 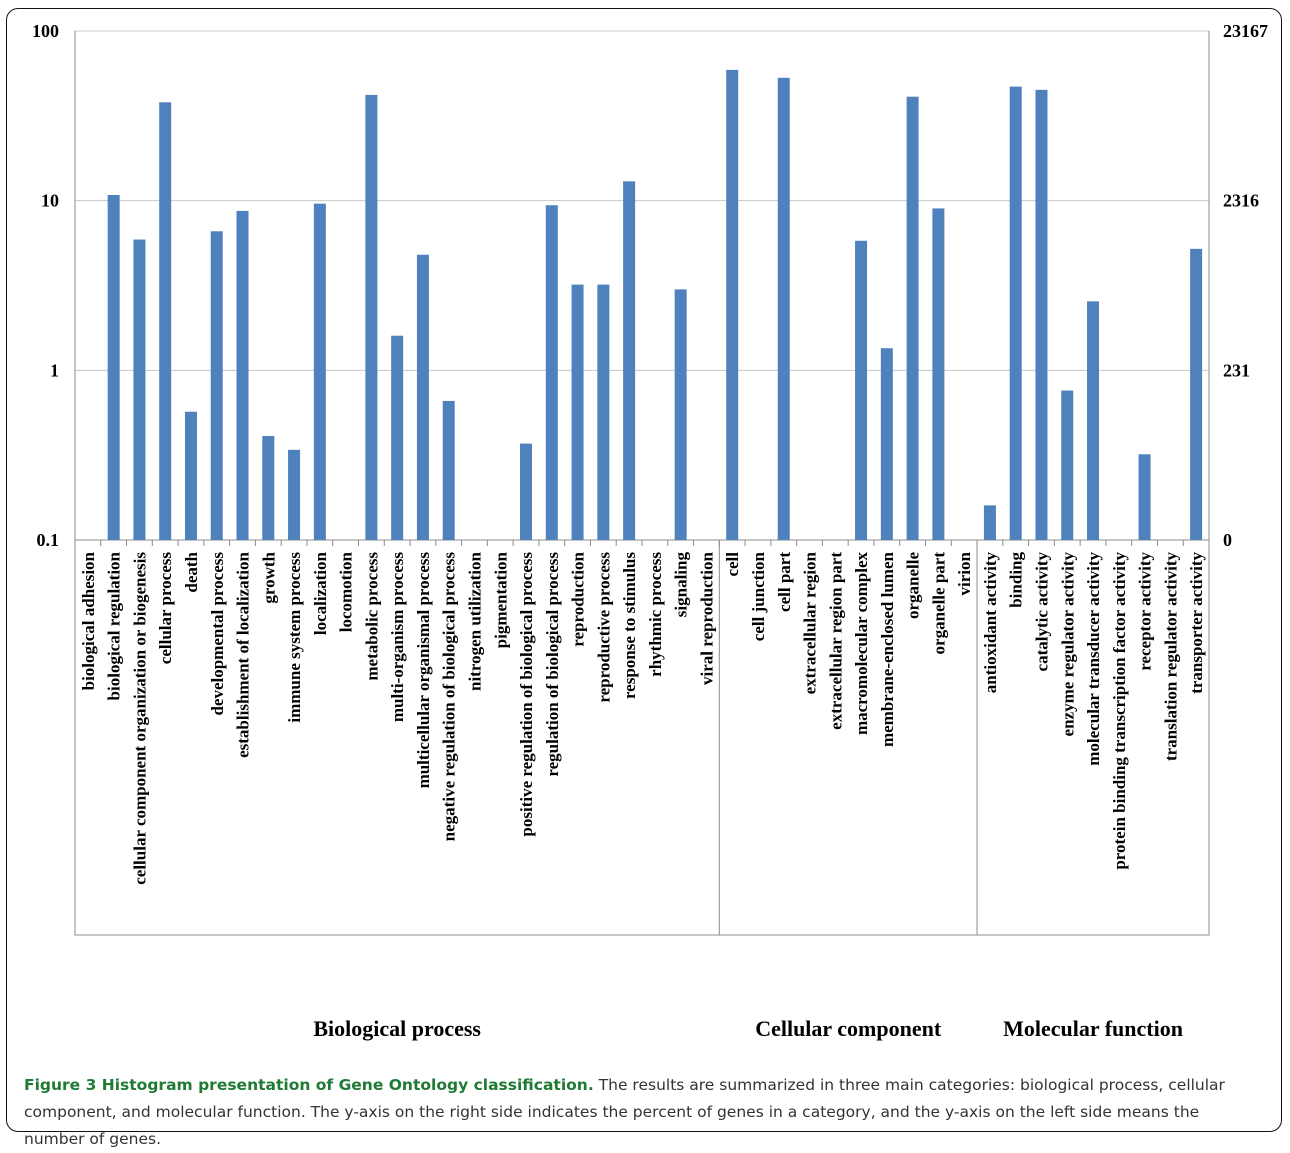 I want to click on category-label: cellular process, so click(x=165, y=608).